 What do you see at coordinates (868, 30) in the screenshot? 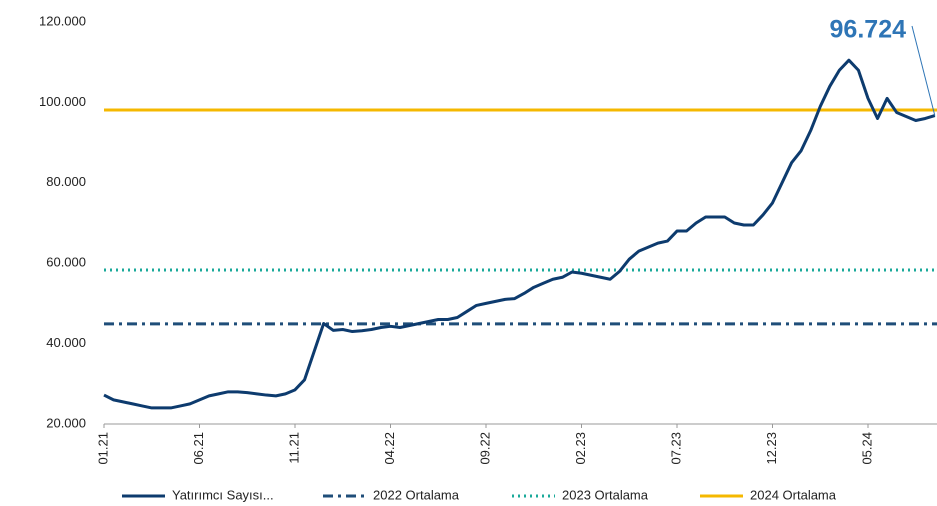
I see `annotation-label: 96.724` at bounding box center [868, 30].